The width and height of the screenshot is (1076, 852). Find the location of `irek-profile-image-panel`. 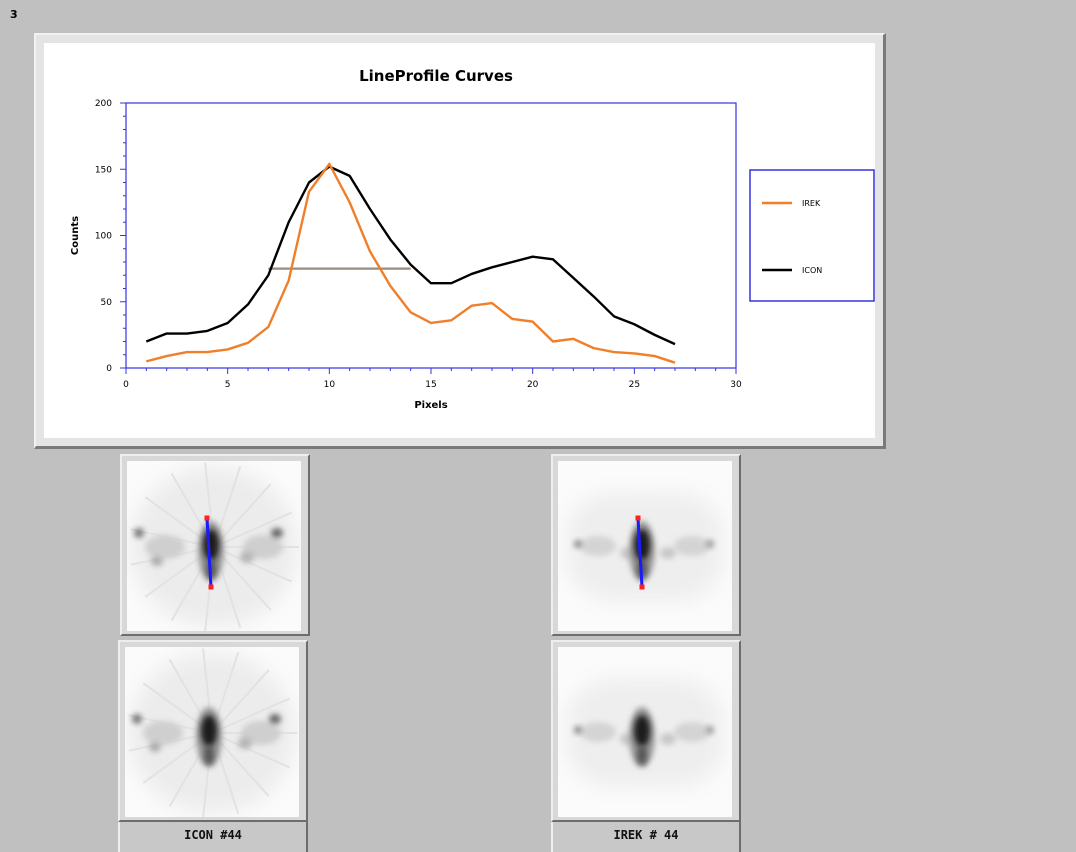

irek-profile-image-panel is located at coordinates (646, 545).